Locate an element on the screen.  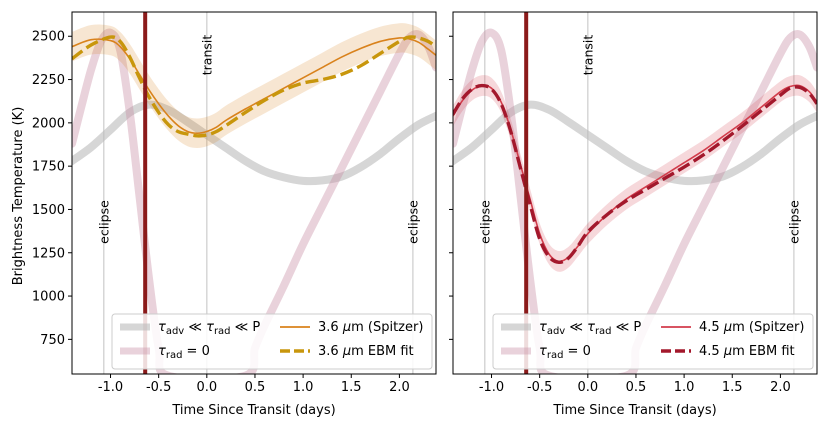
y-tick-label: 1000 is located at coordinates (48, 297).